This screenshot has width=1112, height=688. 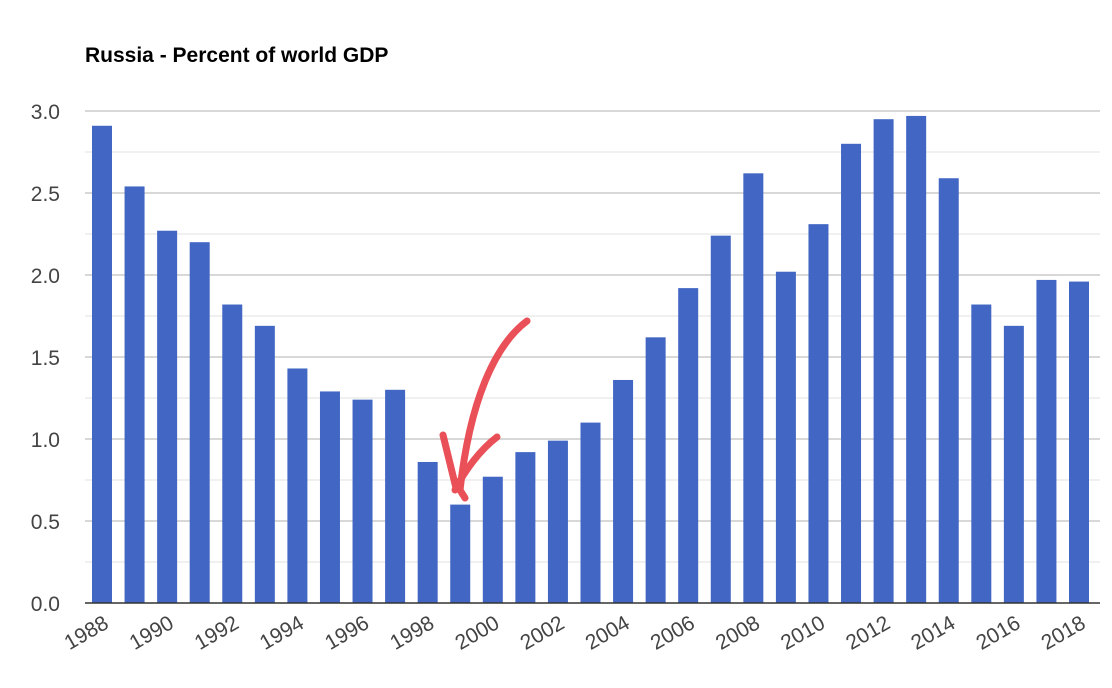 What do you see at coordinates (655, 470) in the screenshot?
I see `bar-2005` at bounding box center [655, 470].